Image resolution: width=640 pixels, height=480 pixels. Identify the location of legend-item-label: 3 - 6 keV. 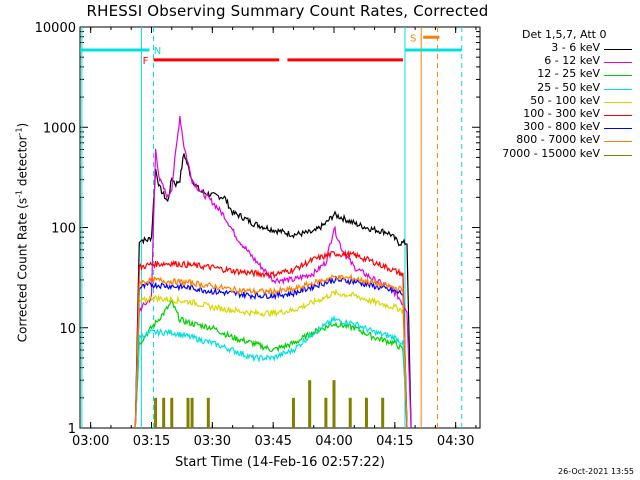
(575, 47).